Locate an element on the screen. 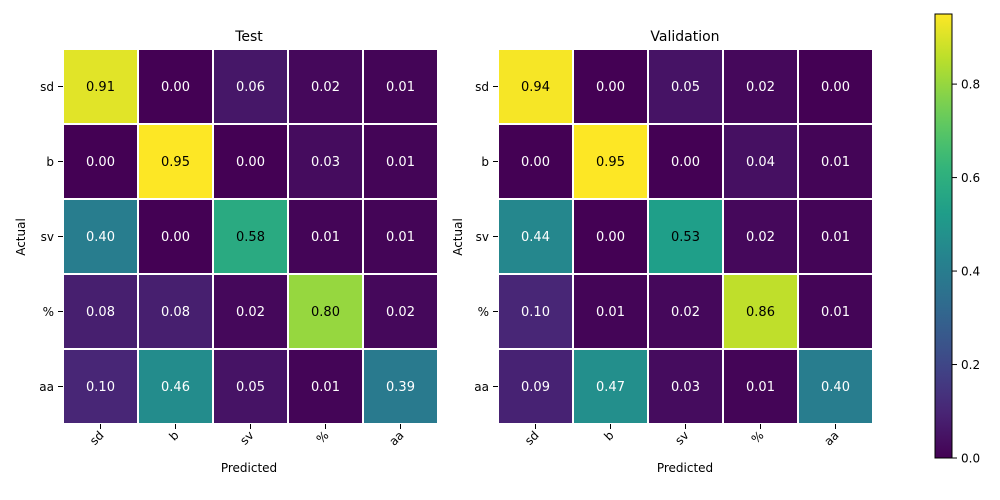 The height and width of the screenshot is (500, 1000). heatmap-validation-cell-label: 0.04 is located at coordinates (760, 162).